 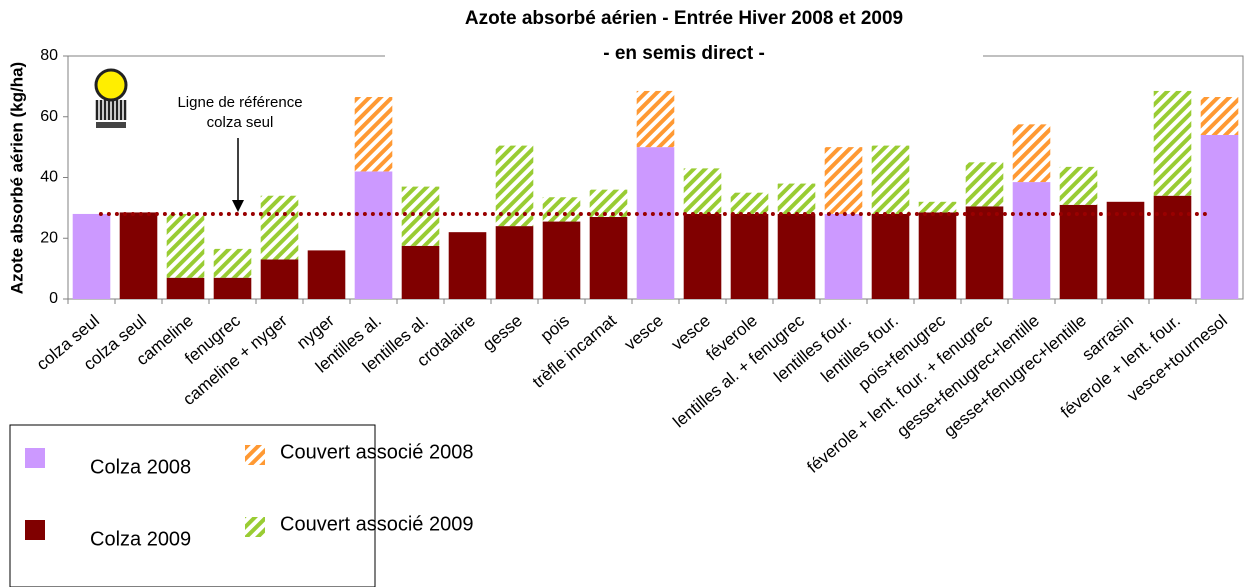 I want to click on y-axis-title: Azote absorbé aérien (kg/ha), so click(x=16, y=178).